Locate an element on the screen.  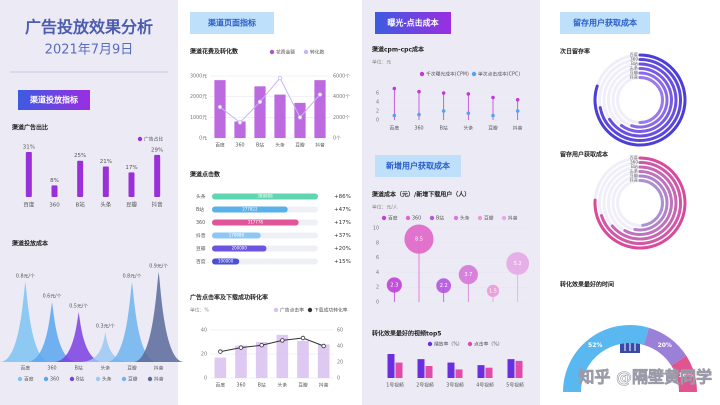
value-label: 3.7 is located at coordinates (468, 275).